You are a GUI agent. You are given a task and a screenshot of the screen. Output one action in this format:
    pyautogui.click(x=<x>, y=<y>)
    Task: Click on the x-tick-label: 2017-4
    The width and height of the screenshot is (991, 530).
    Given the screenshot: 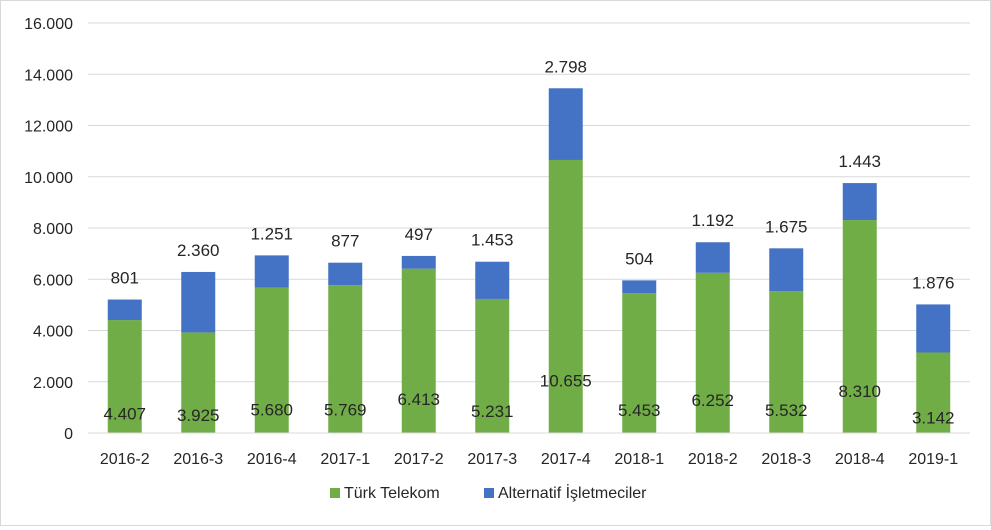 What is the action you would take?
    pyautogui.click(x=566, y=459)
    